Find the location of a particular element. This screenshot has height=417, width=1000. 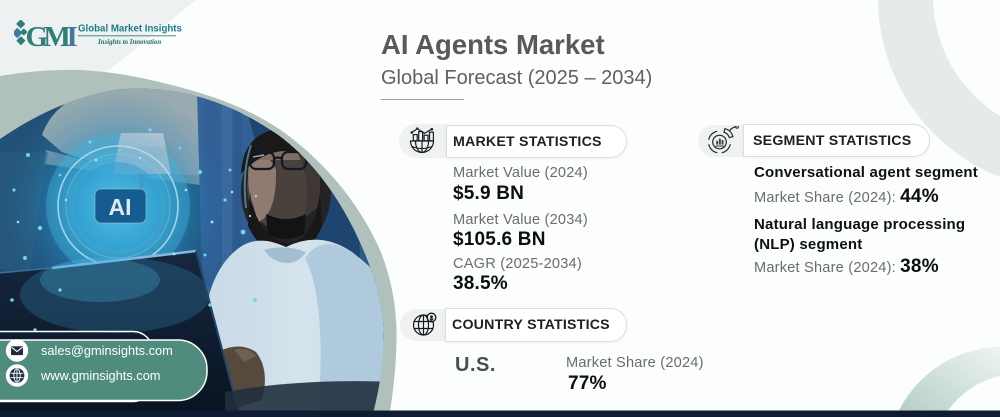

svg-text: sales@gminsights.com is located at coordinates (107, 350).